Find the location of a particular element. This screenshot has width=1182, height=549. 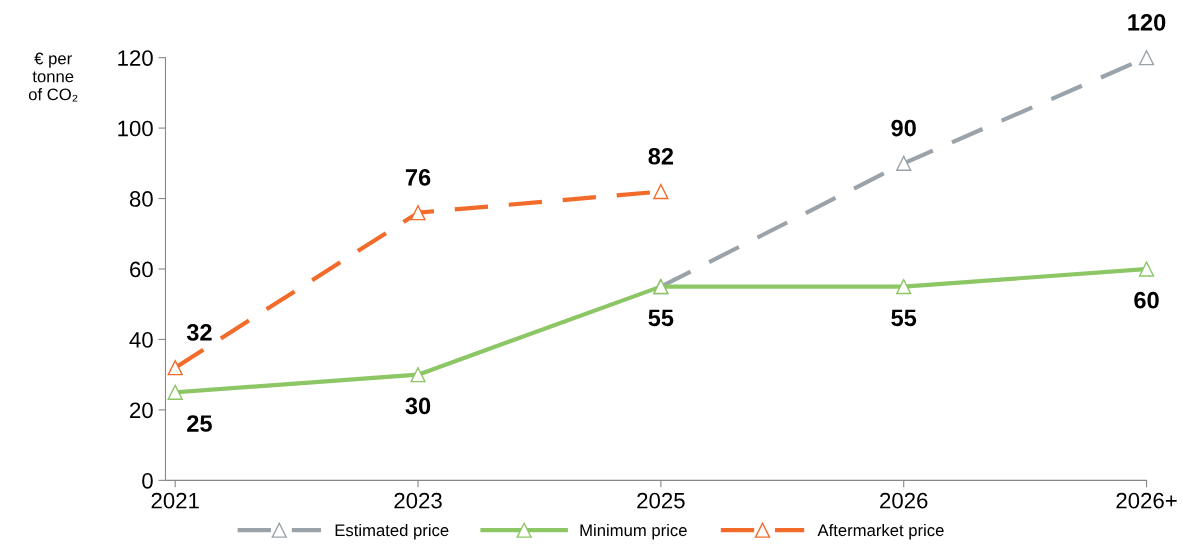

y-tick-label: 120 is located at coordinates (135, 58).